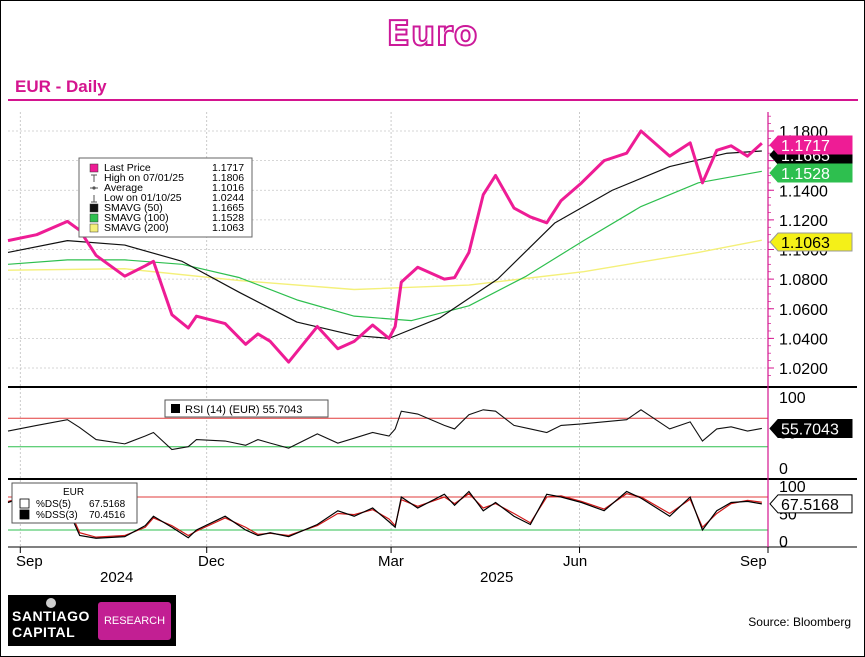  I want to click on x-month-label: Mar, so click(391, 561).